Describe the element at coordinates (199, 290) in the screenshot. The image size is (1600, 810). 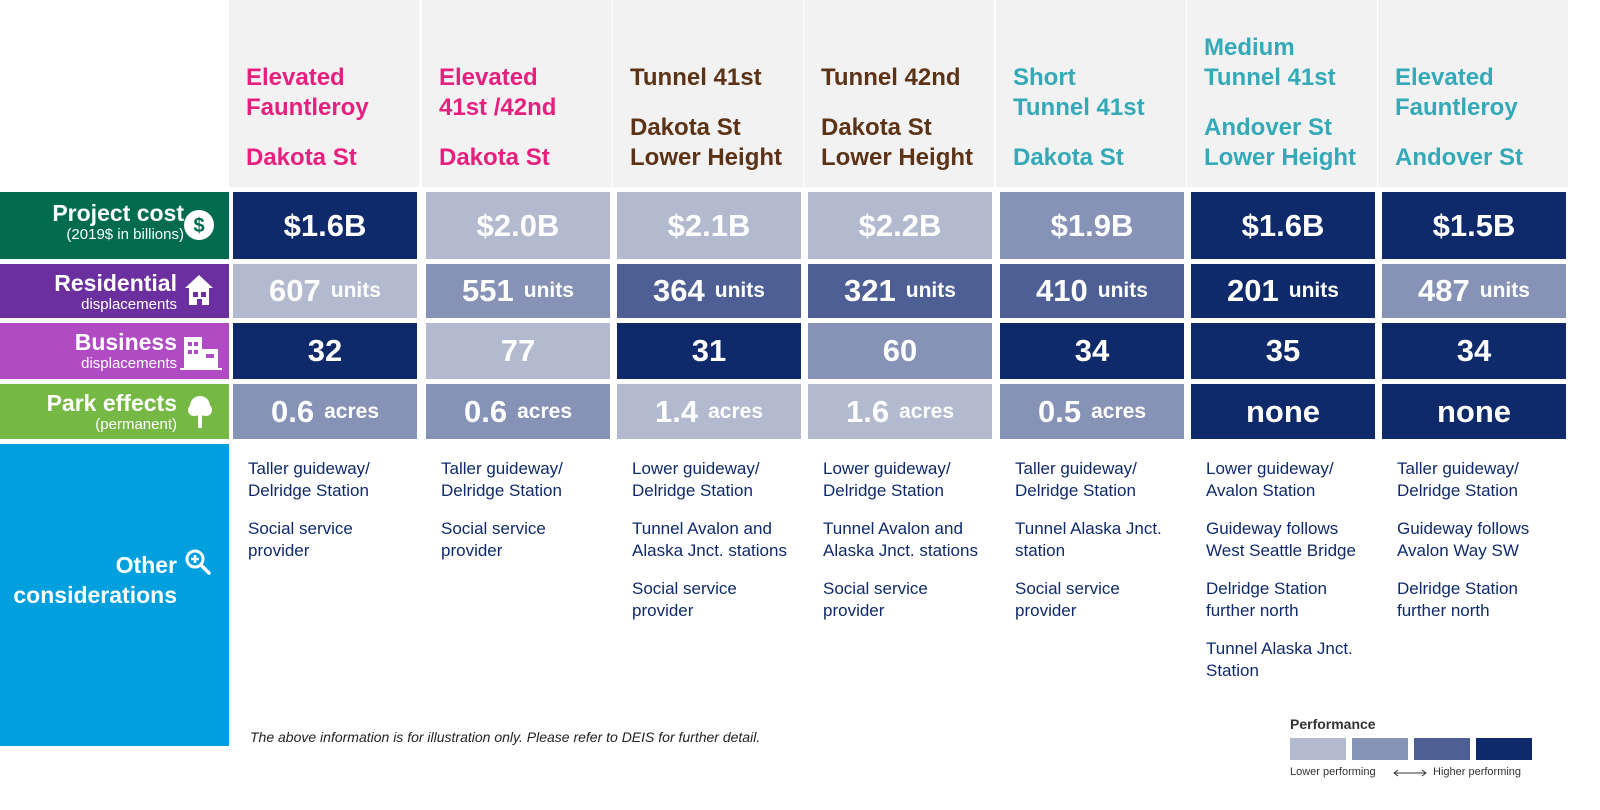
I see `house-icon` at that location.